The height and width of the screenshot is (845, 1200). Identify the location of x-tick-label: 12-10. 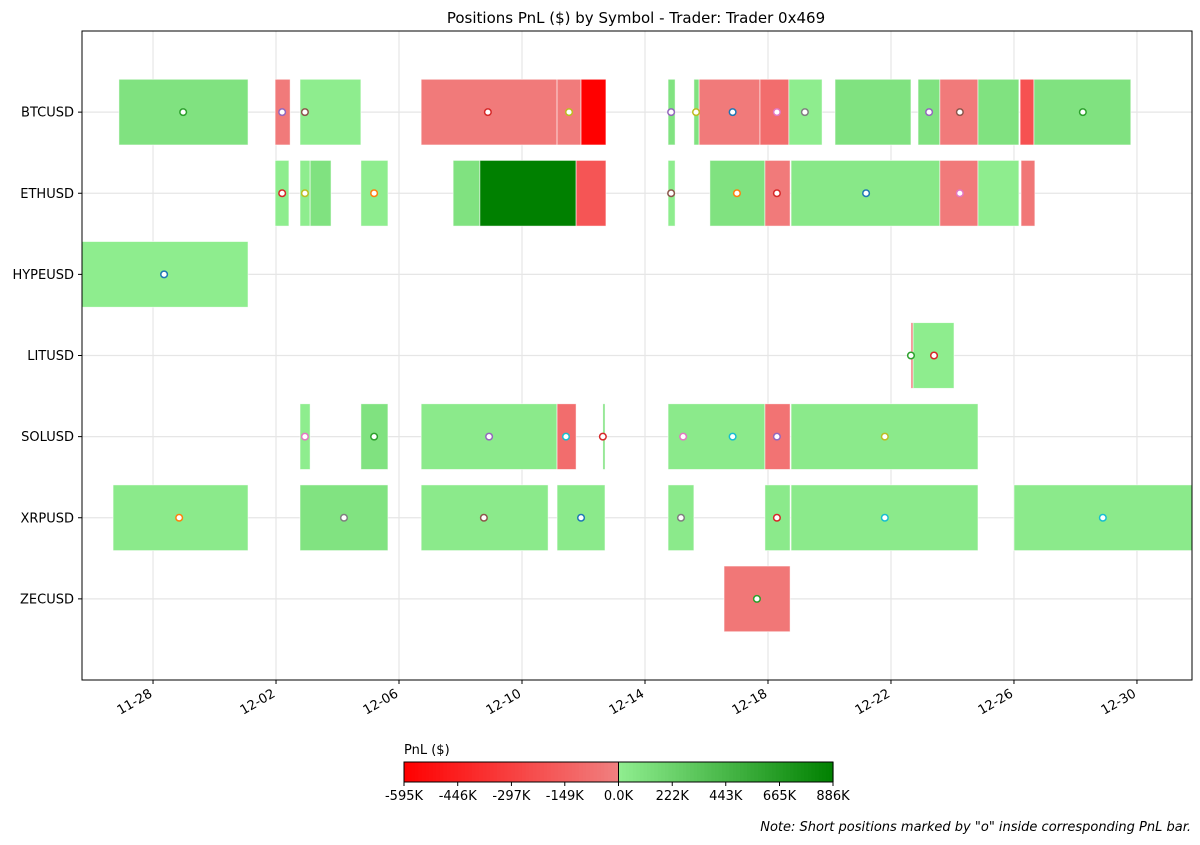
(504, 702).